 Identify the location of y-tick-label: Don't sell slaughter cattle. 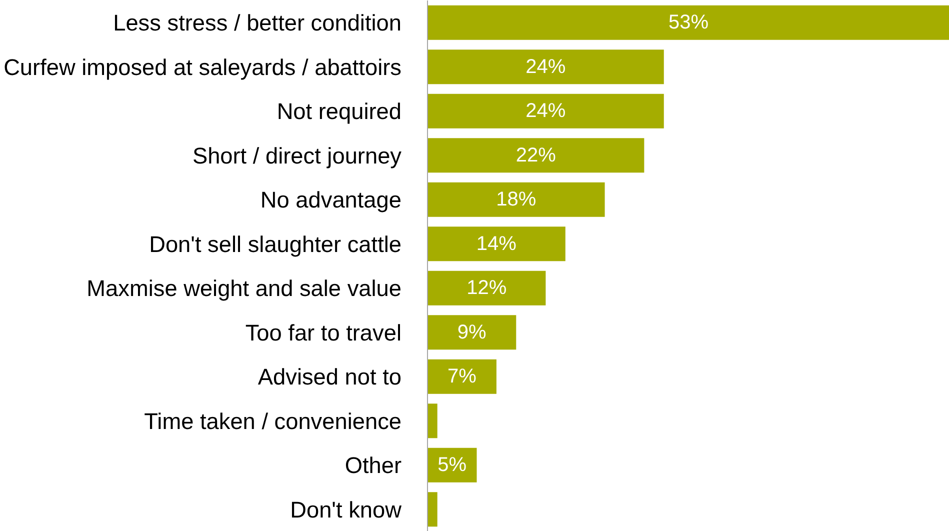
(275, 243).